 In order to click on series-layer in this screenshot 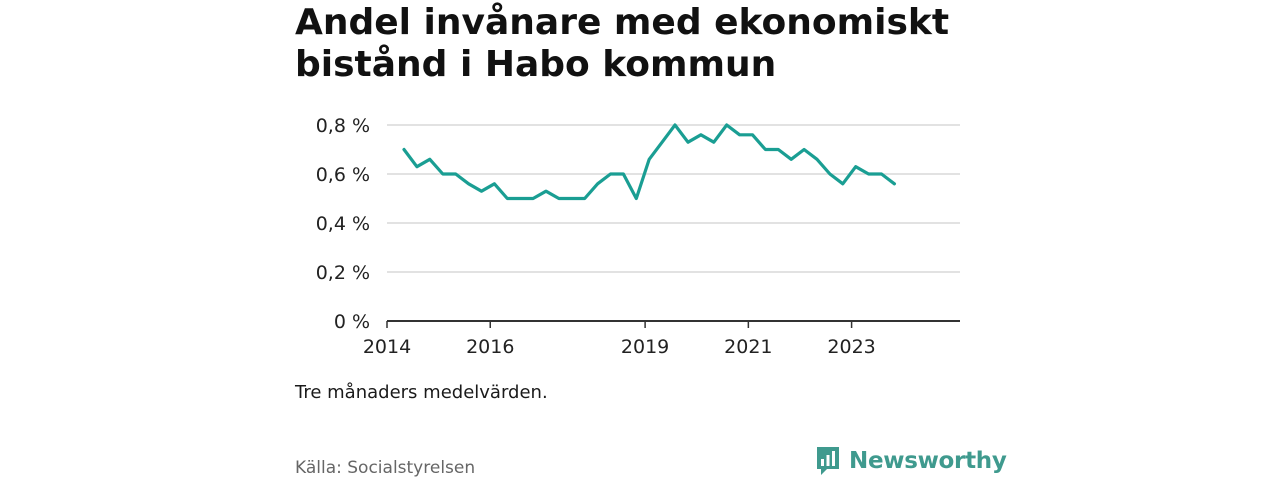, I will do `click(649, 162)`.